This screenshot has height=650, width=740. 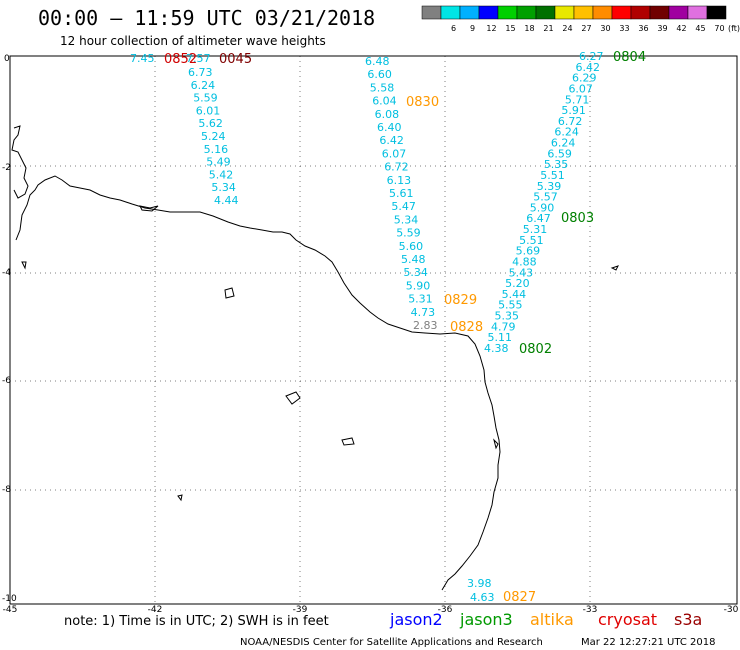 What do you see at coordinates (216, 149) in the screenshot?
I see `wave-height-value: 5.16` at bounding box center [216, 149].